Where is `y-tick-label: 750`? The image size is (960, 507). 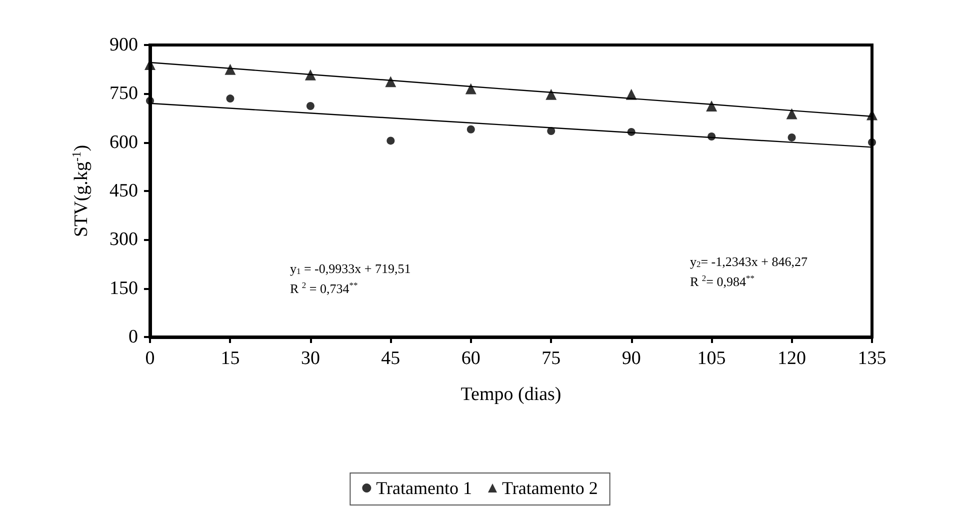
y-tick-label: 750 is located at coordinates (124, 93).